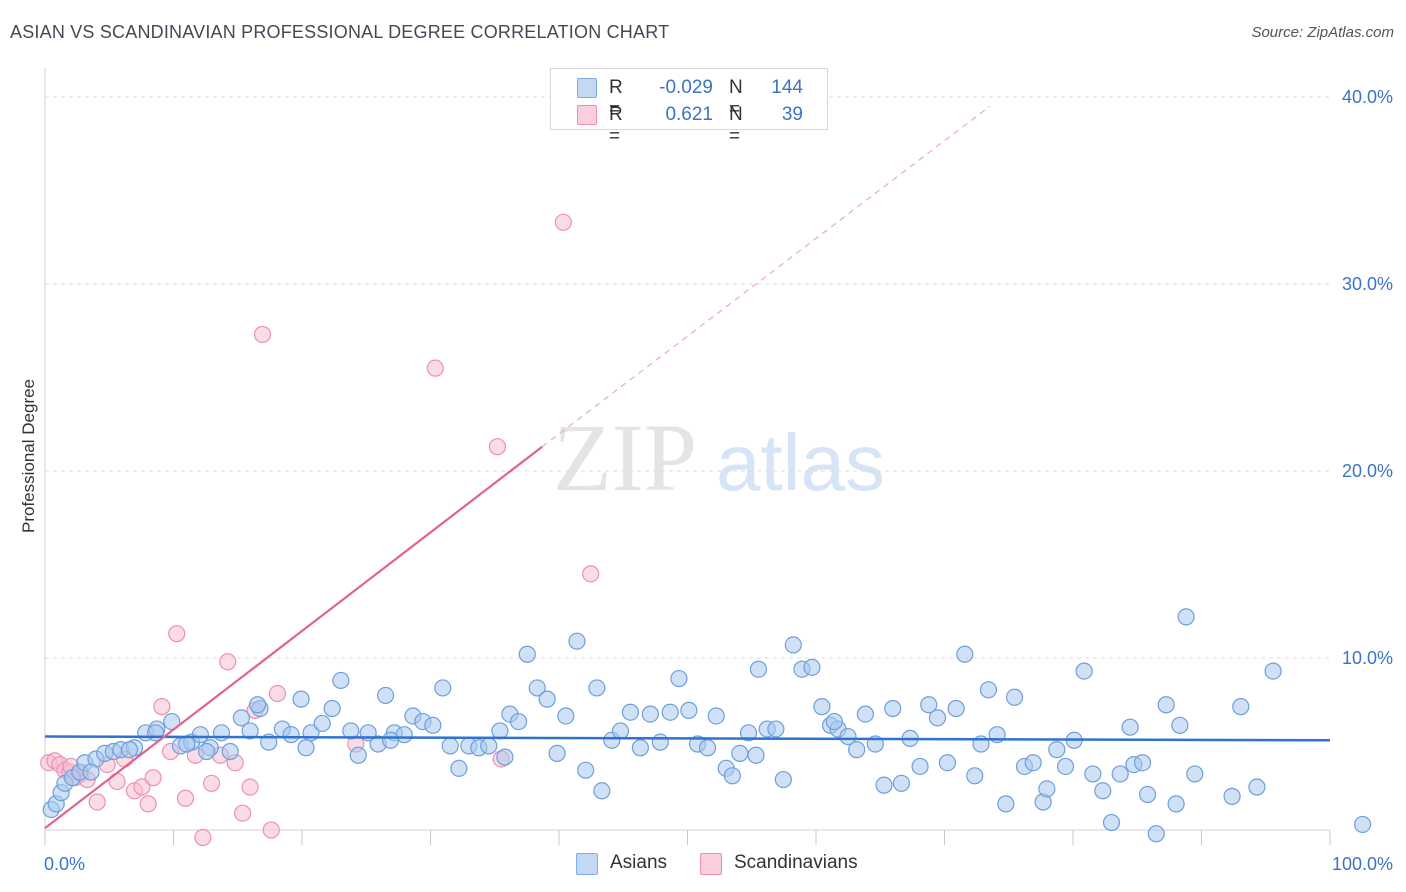  I want to click on source-label: Source: ZipAtlas.com, so click(1322, 32).